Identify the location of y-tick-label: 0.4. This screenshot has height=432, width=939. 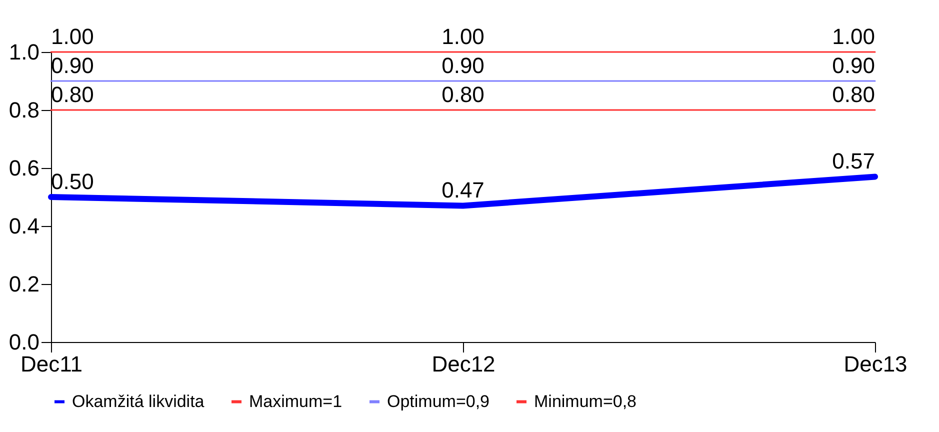
(24, 226).